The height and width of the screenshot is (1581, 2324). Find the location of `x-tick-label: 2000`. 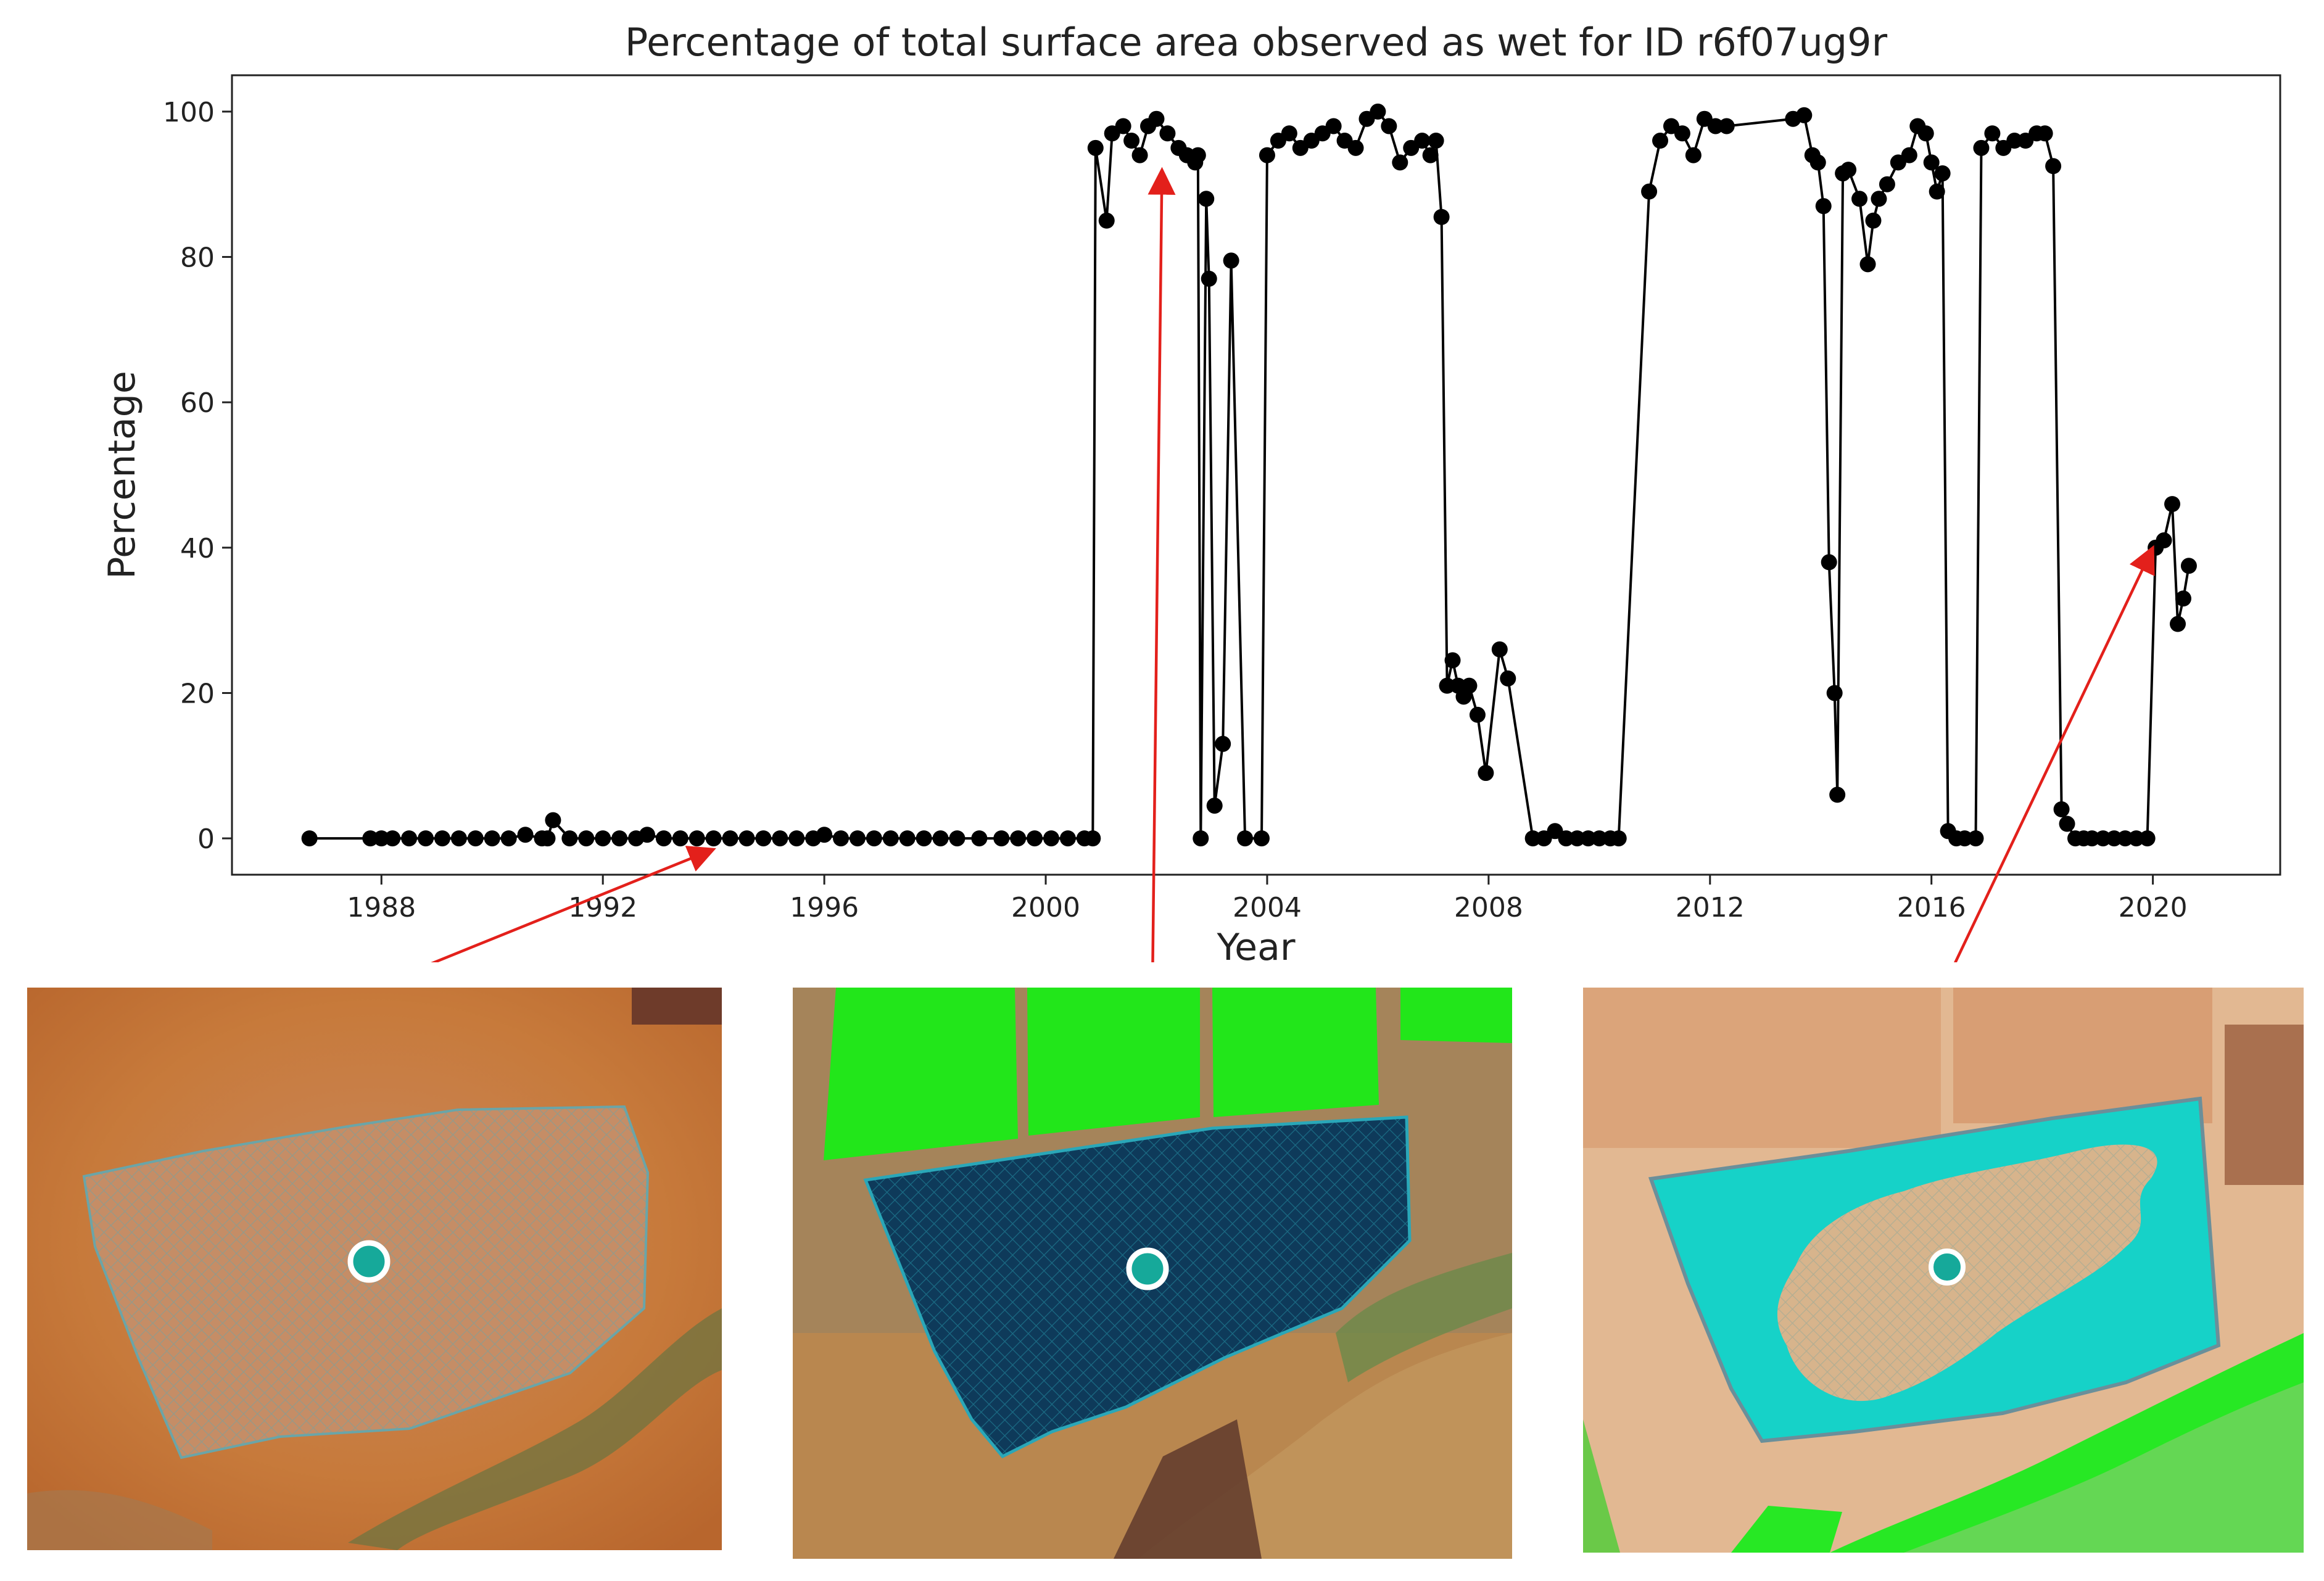

x-tick-label: 2000 is located at coordinates (1045, 908).